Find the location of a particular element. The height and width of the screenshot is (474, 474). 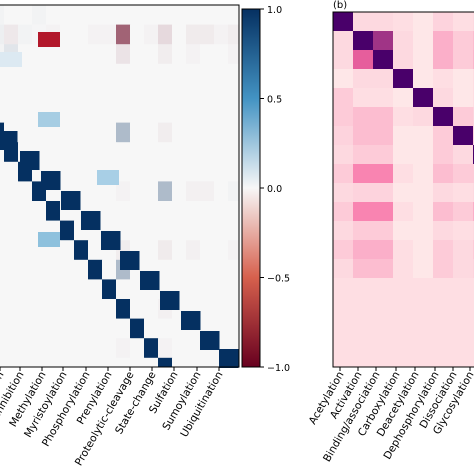

diagonal-cell is located at coordinates (30, 160).